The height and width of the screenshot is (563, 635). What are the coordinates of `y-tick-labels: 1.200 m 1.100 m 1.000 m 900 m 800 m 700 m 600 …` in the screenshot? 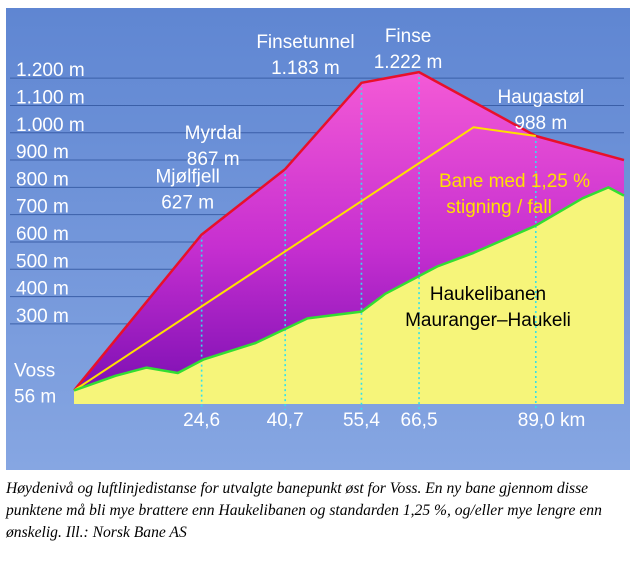 It's located at (50, 193).